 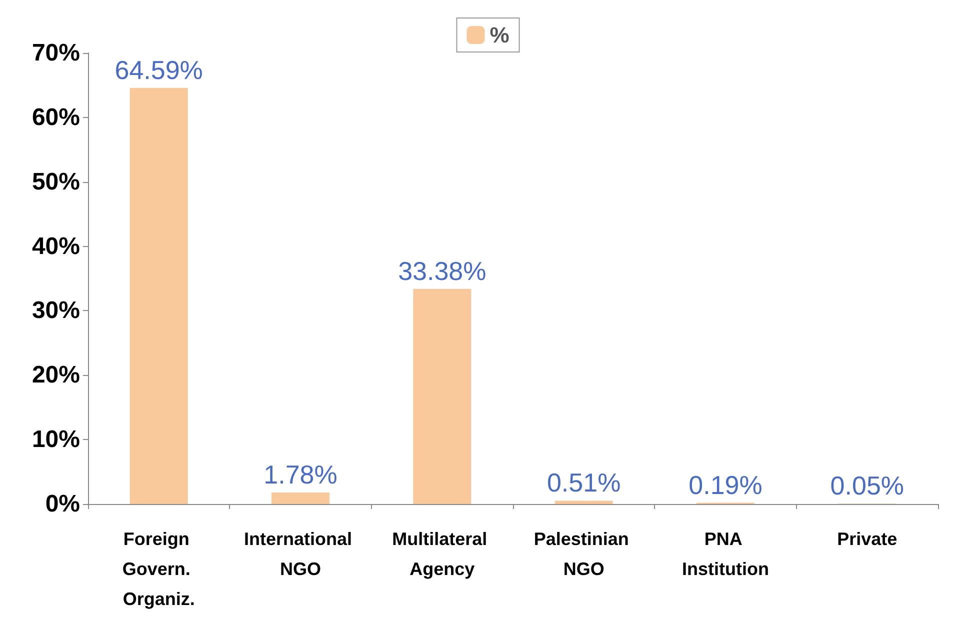 What do you see at coordinates (867, 485) in the screenshot?
I see `data-label: 0.05%` at bounding box center [867, 485].